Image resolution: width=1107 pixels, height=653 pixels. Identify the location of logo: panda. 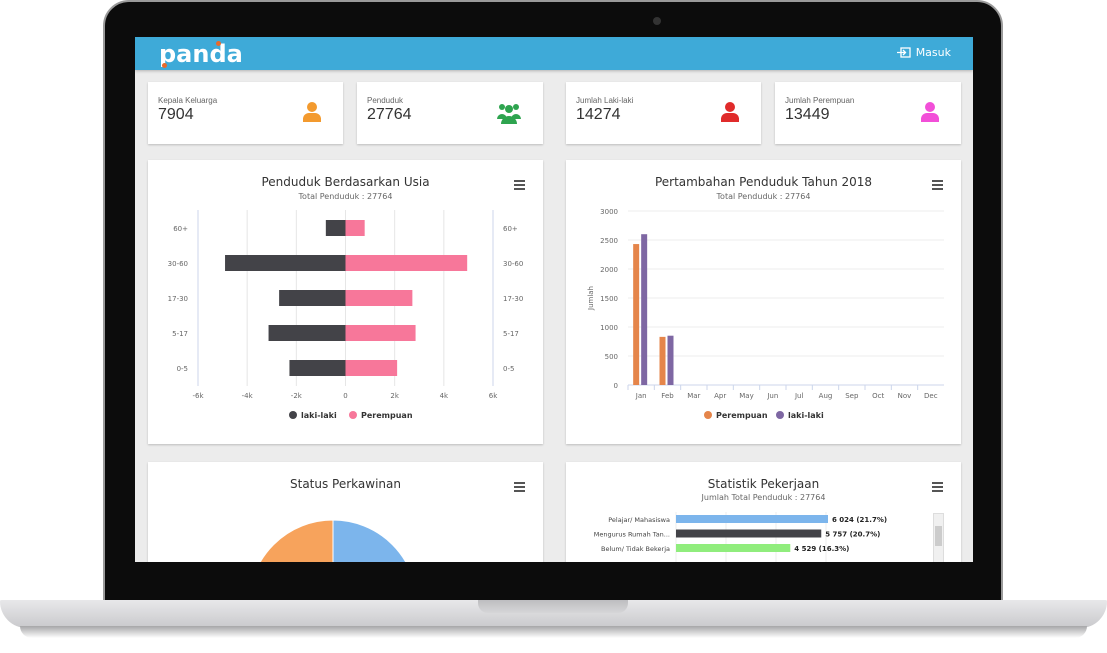
(201, 54).